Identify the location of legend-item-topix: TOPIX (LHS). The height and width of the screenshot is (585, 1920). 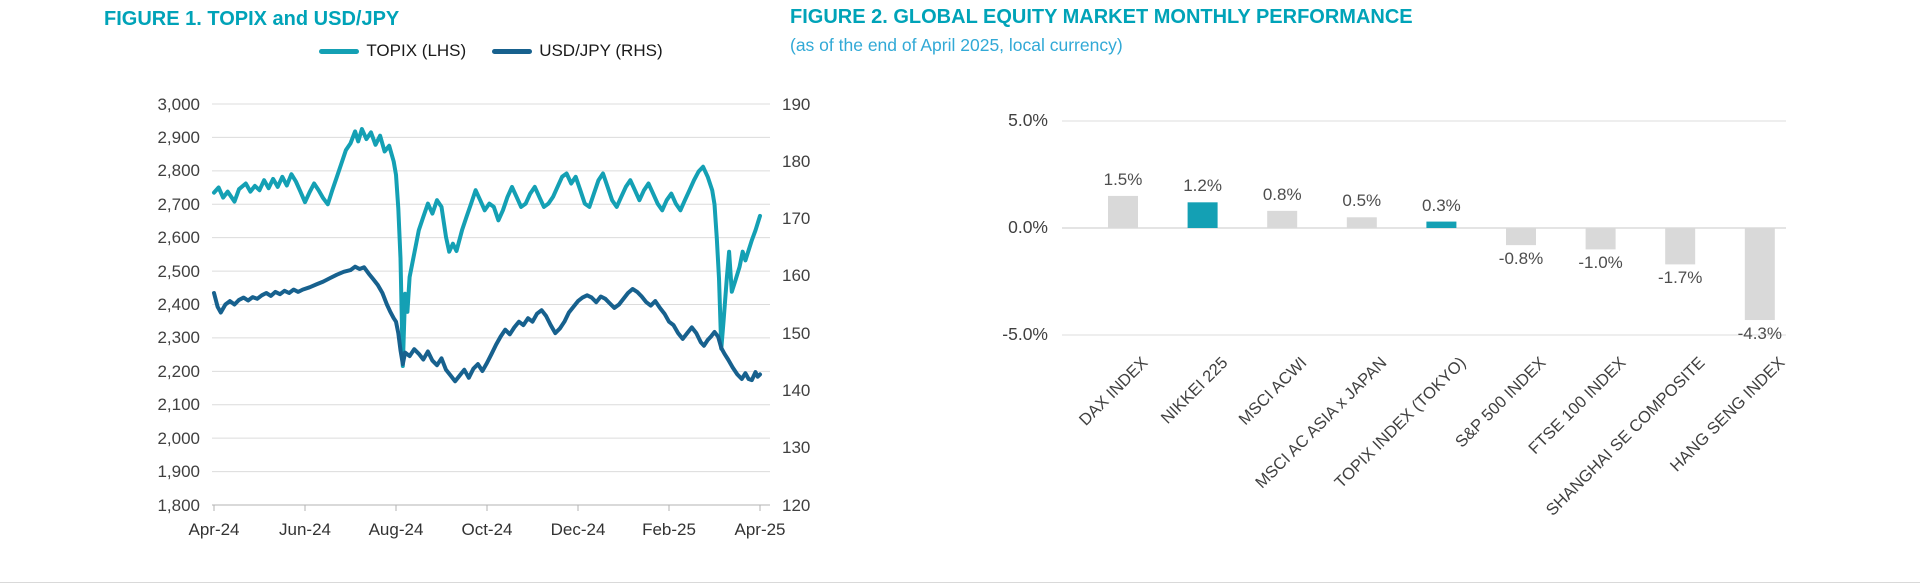
(392, 51).